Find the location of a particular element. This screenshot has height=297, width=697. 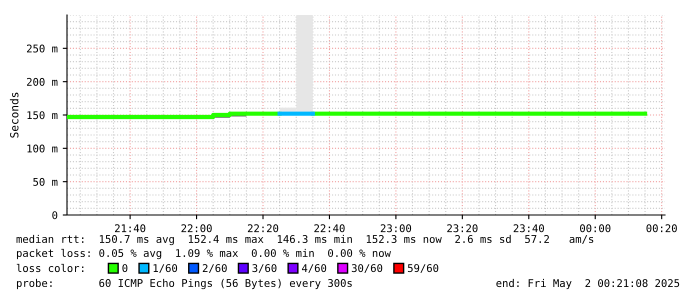

x-tick-label: 00:20 is located at coordinates (661, 228).